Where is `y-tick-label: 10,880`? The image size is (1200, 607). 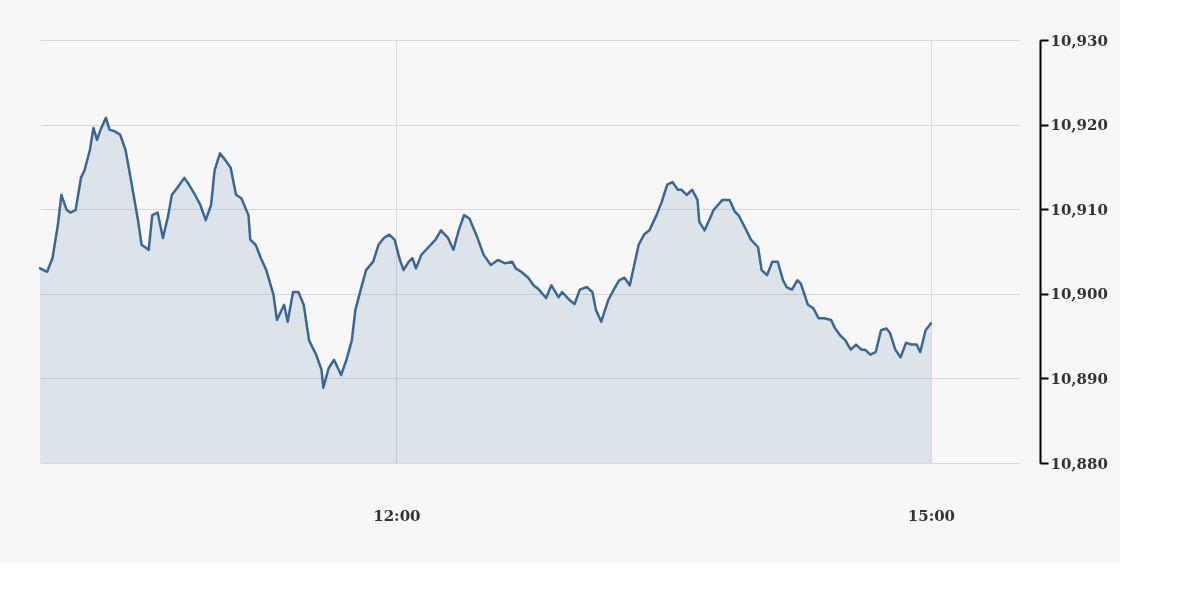 y-tick-label: 10,880 is located at coordinates (1079, 463).